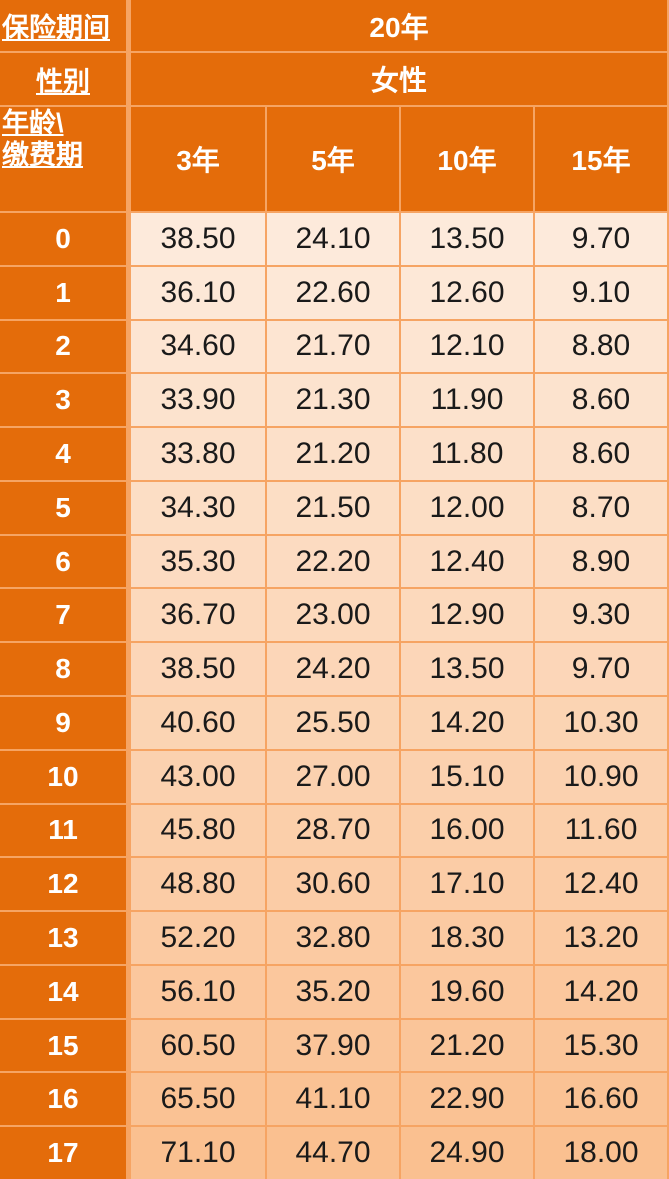 This screenshot has width=669, height=1179. I want to click on premium-rate: 10.90, so click(601, 776).